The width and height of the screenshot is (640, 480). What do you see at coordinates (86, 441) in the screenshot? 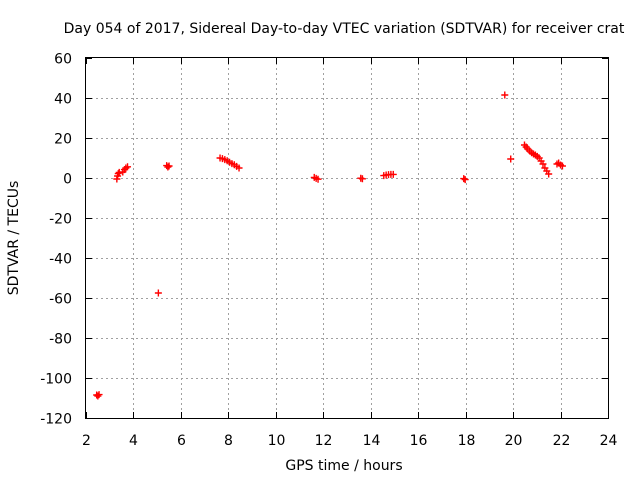
I see `x-tick-label: 2` at bounding box center [86, 441].